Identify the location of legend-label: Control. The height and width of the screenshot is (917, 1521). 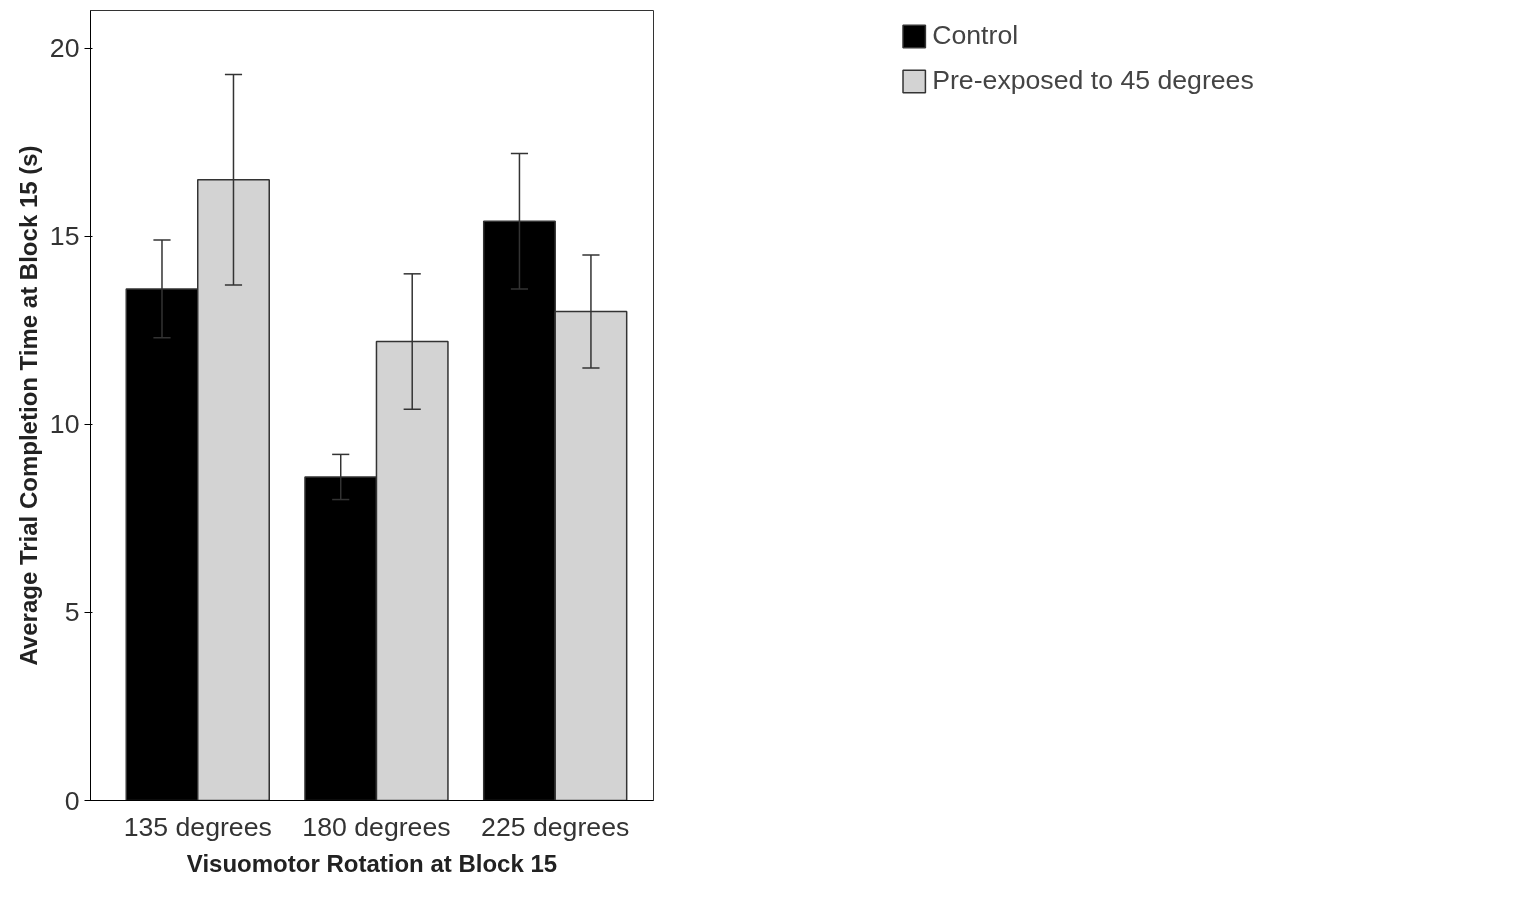
(975, 35).